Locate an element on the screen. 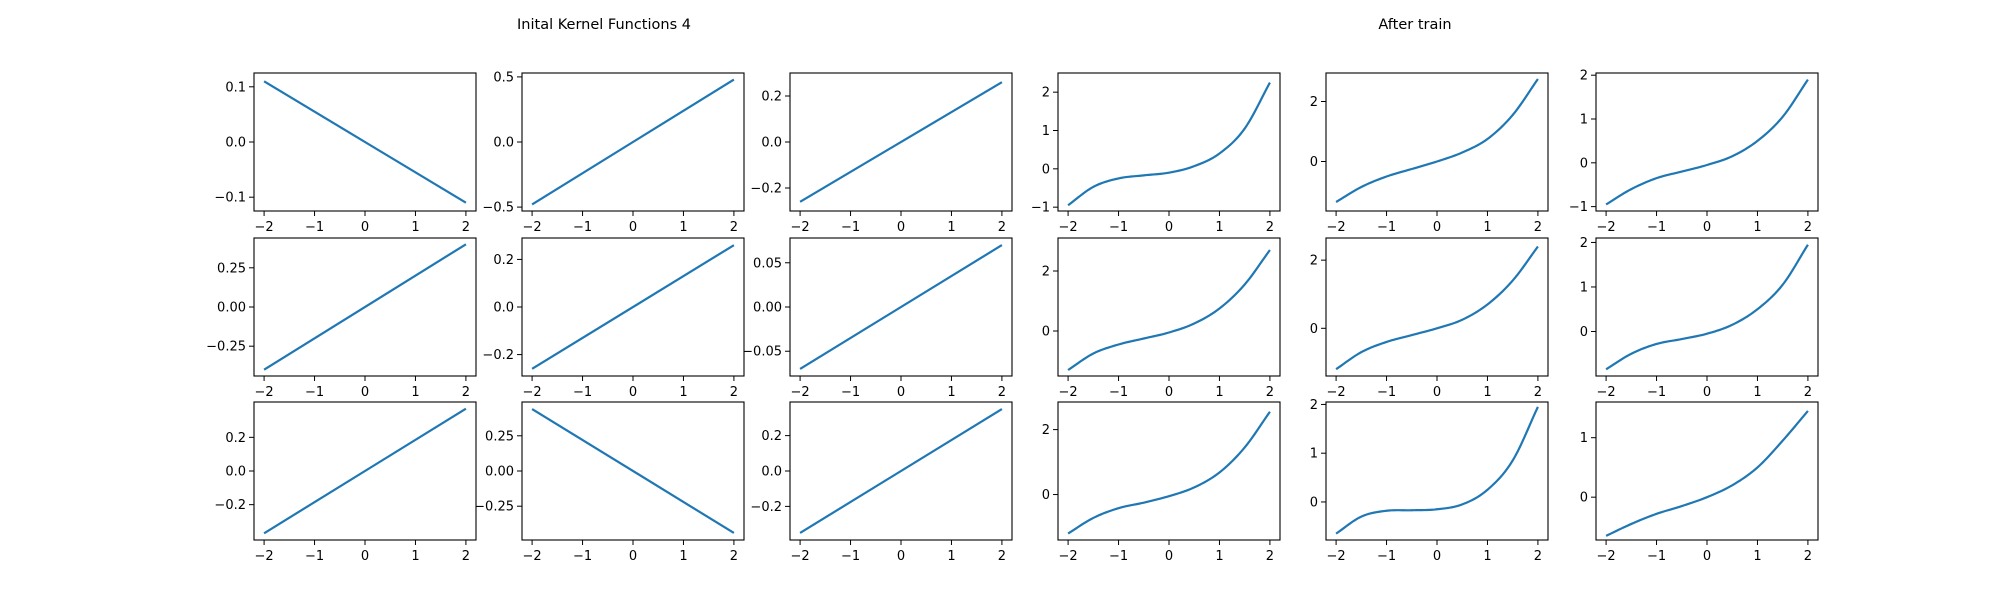  y-tick-label: −0.25 is located at coordinates (494, 507).